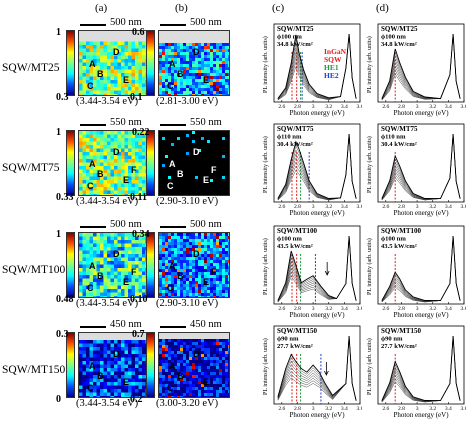  What do you see at coordinates (31, 168) in the screenshot?
I see `row-sample-label: SQW/MT75` at bounding box center [31, 168].